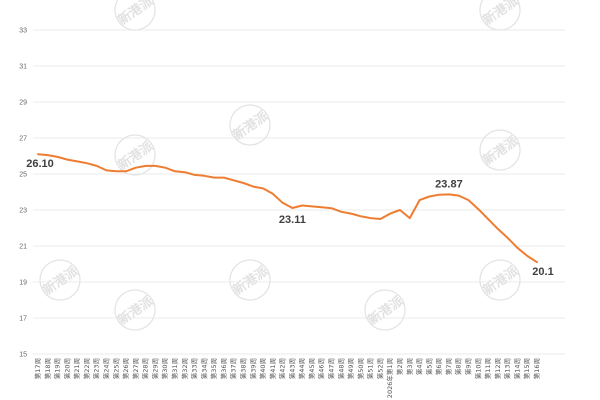  I want to click on y-tick-label: 31, so click(23, 67).